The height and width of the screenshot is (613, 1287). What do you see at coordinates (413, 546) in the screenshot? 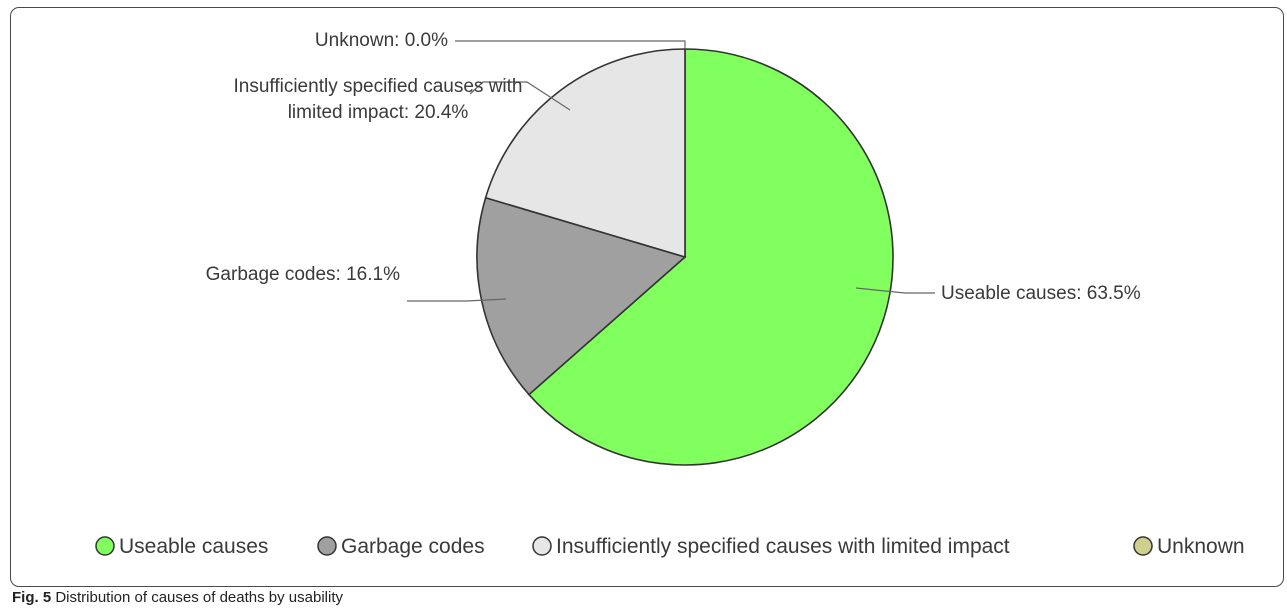
I see `legend-label-garbage-codes: Garbage codes` at bounding box center [413, 546].